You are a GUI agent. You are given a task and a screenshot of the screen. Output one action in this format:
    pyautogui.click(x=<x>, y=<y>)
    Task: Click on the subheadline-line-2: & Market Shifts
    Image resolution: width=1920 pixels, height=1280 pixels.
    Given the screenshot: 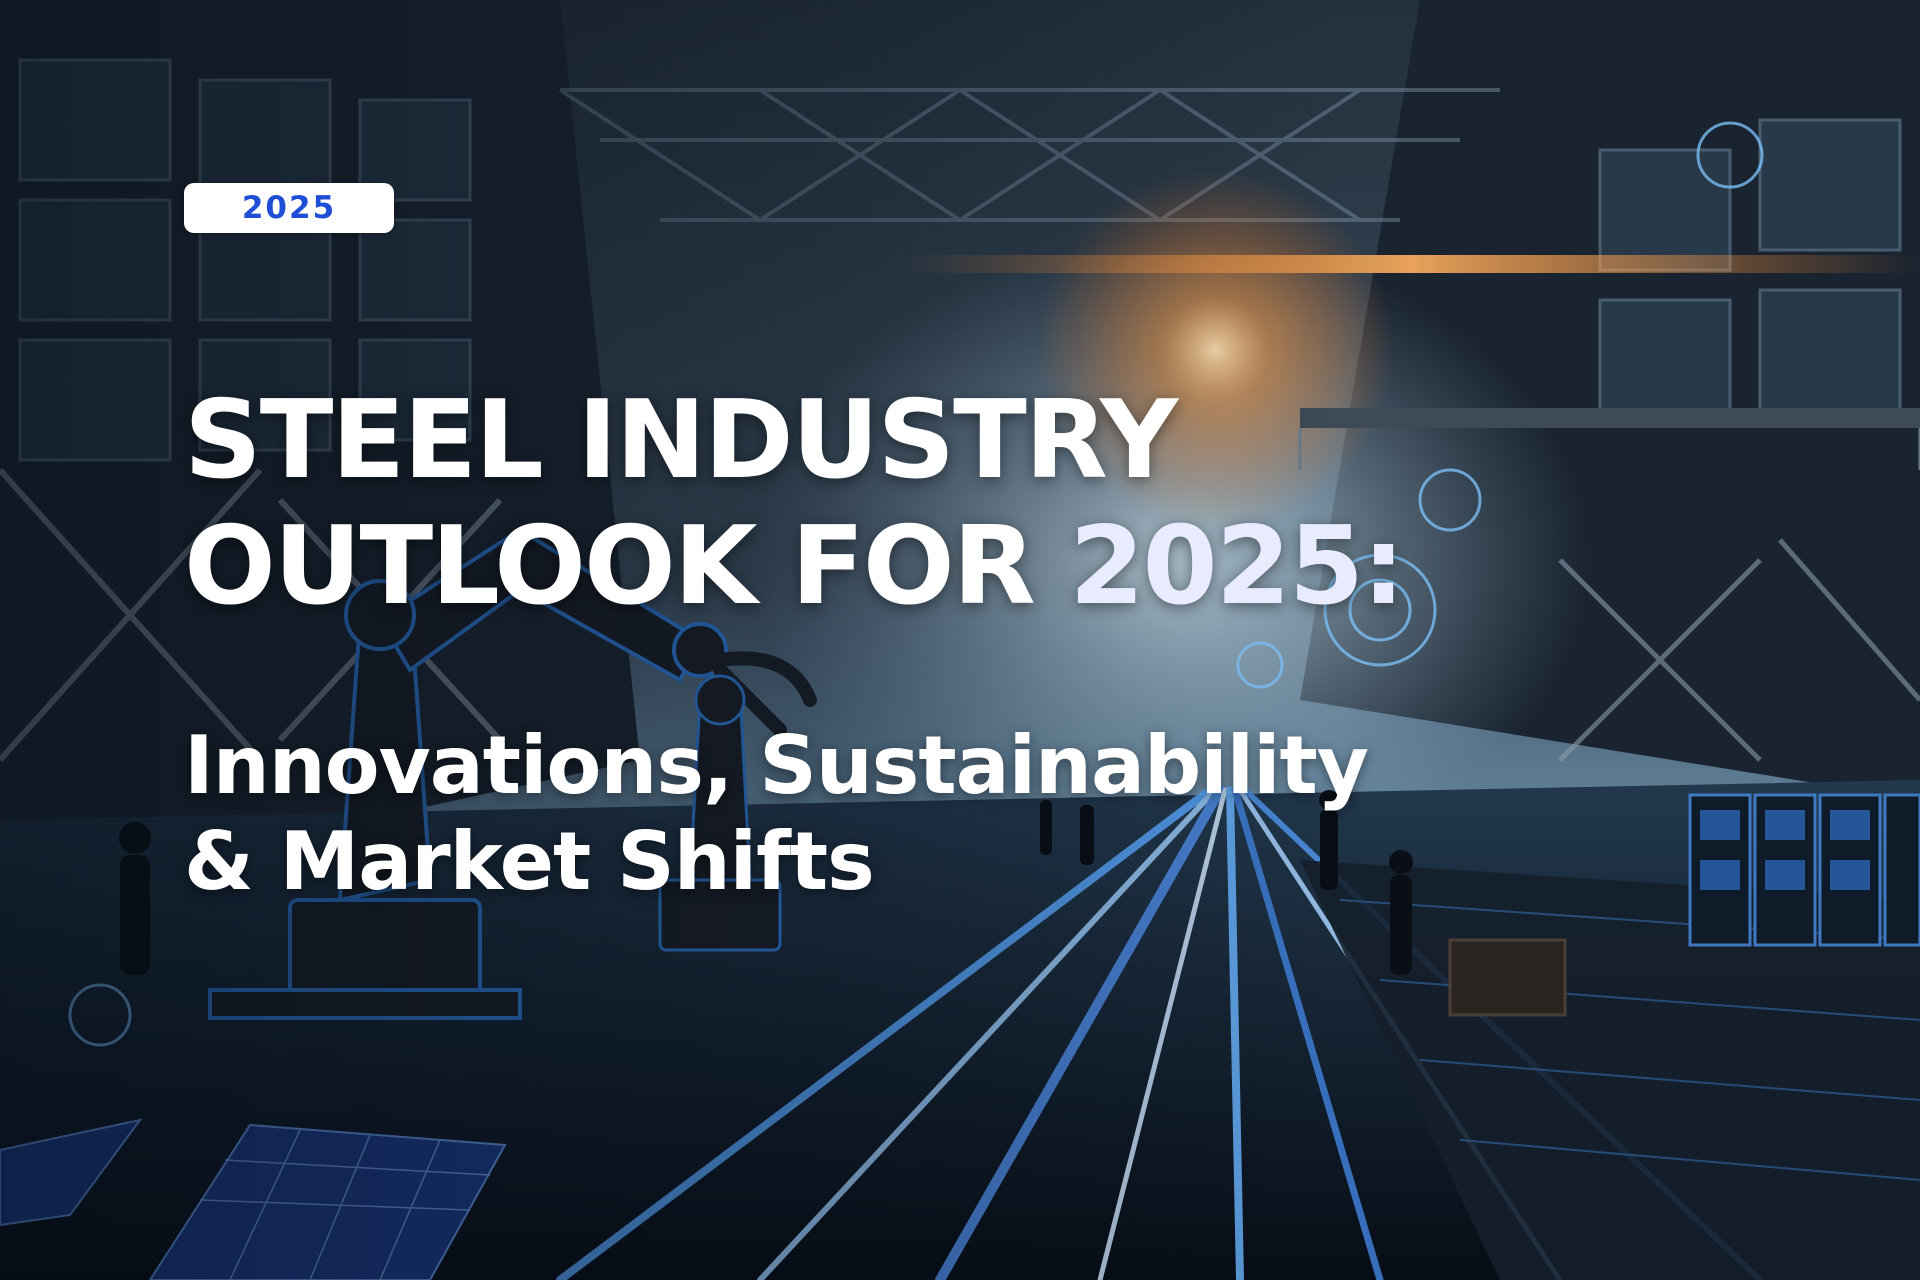 What is the action you would take?
    pyautogui.click(x=529, y=861)
    